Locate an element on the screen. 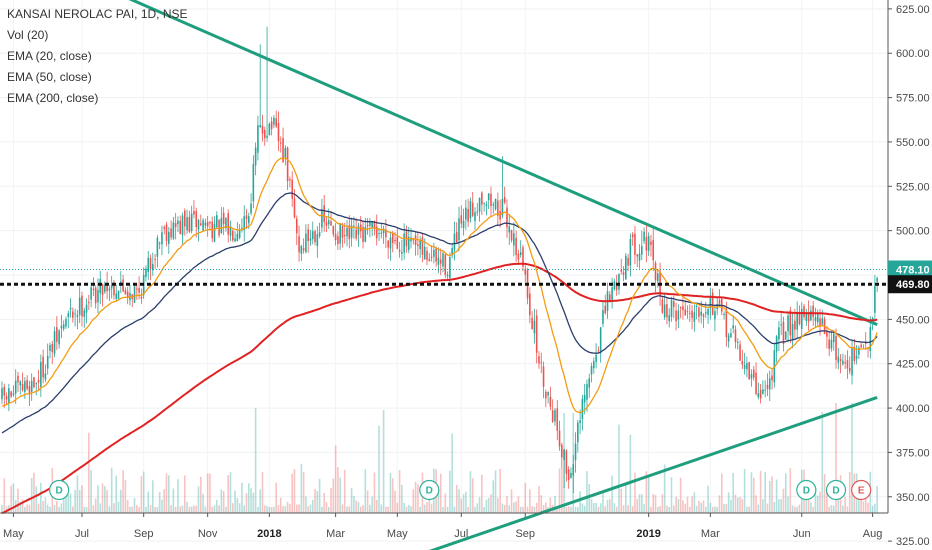 The width and height of the screenshot is (932, 550). legend-ema50: EMA (50, close) is located at coordinates (49, 77).